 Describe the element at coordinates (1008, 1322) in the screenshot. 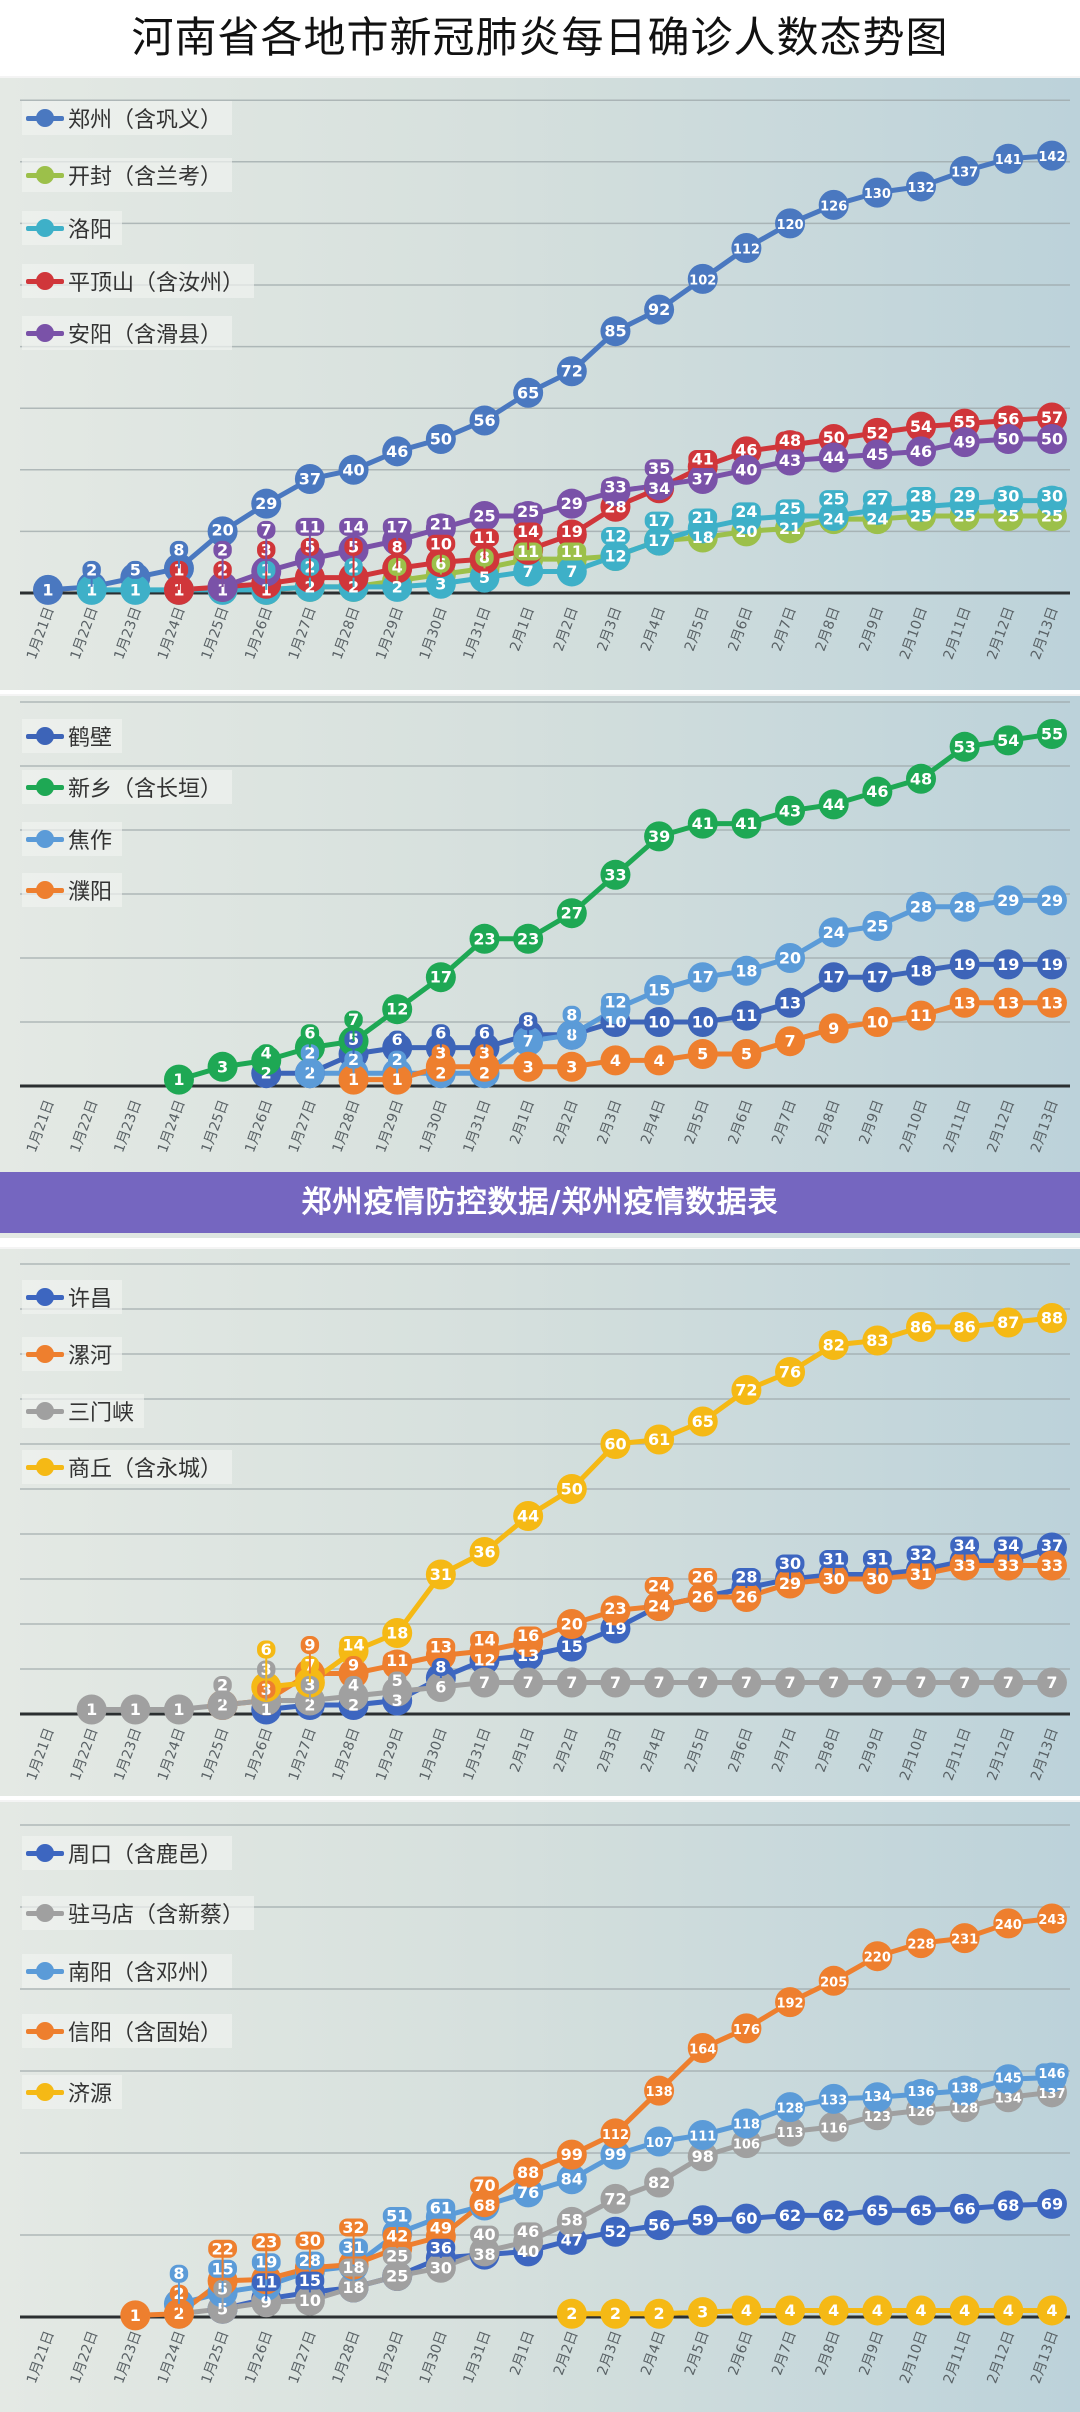

I see `data-label: 87` at that location.